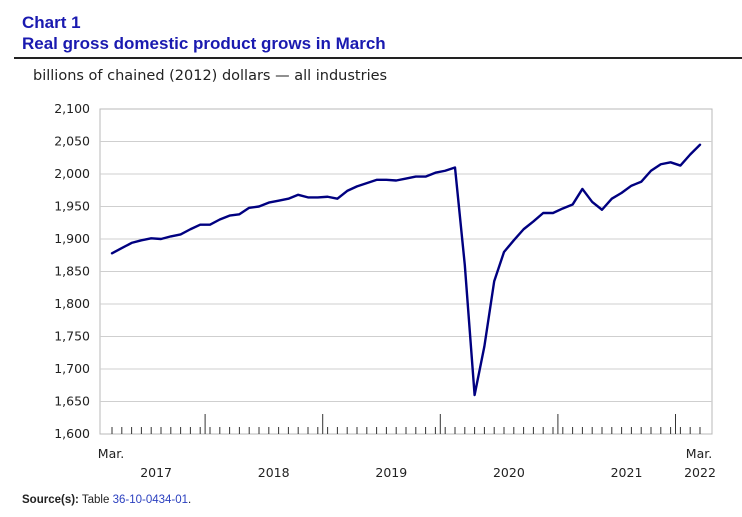  Describe the element at coordinates (156, 472) in the screenshot. I see `x-year-label: 2017` at that location.